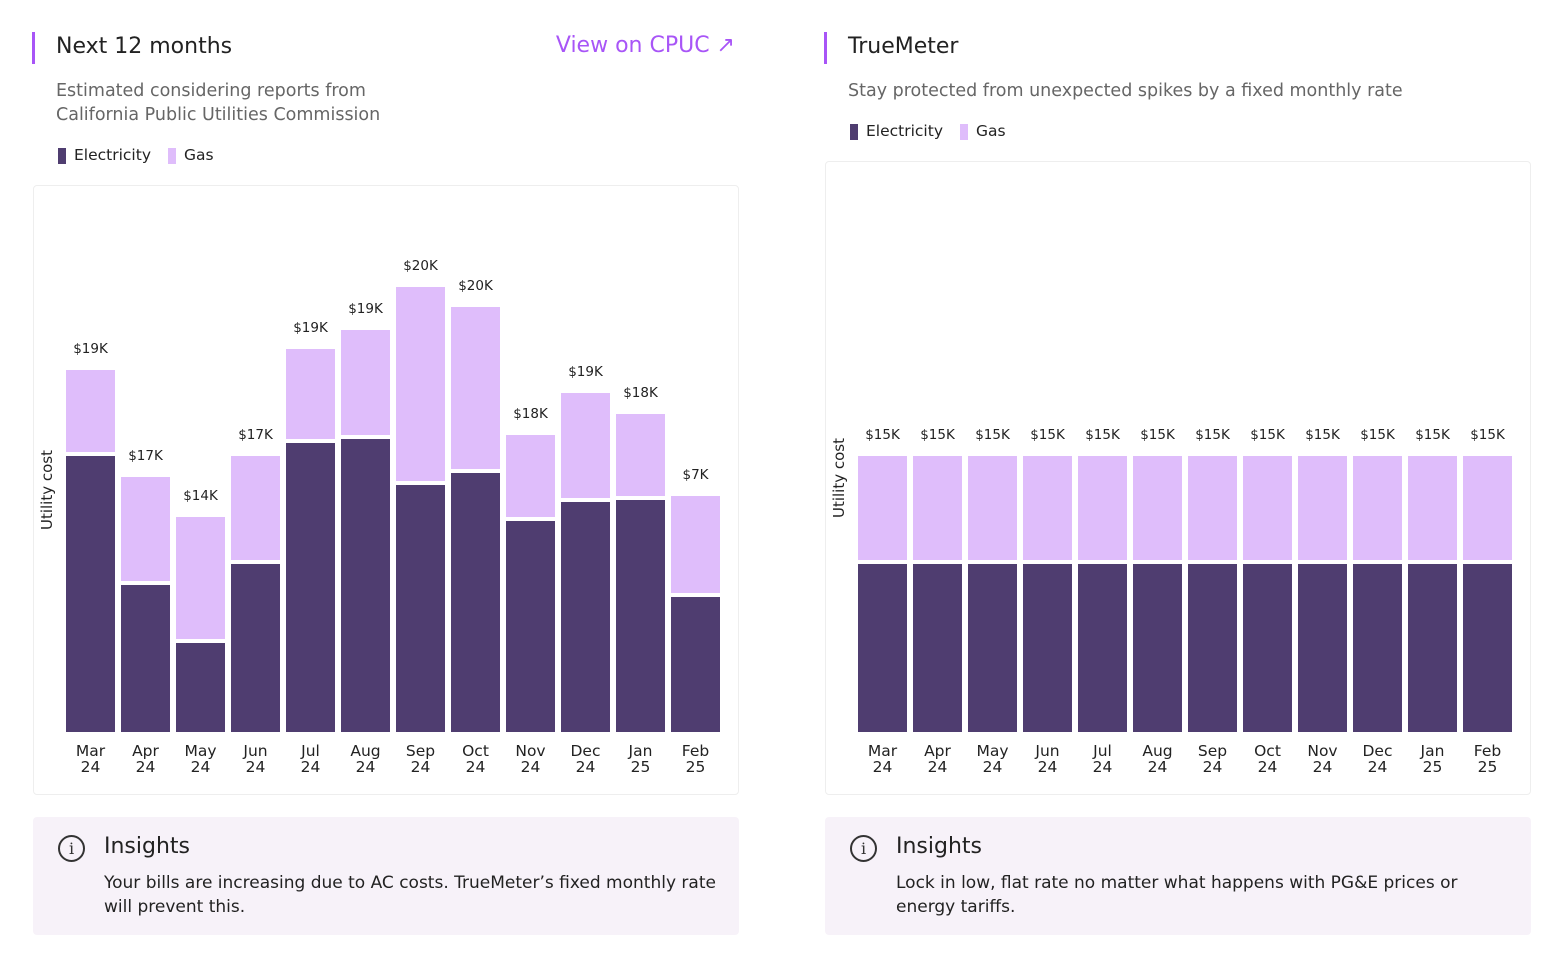 The width and height of the screenshot is (1564, 968). Describe the element at coordinates (645, 45) in the screenshot. I see `link: View on CPUC ↗` at that location.